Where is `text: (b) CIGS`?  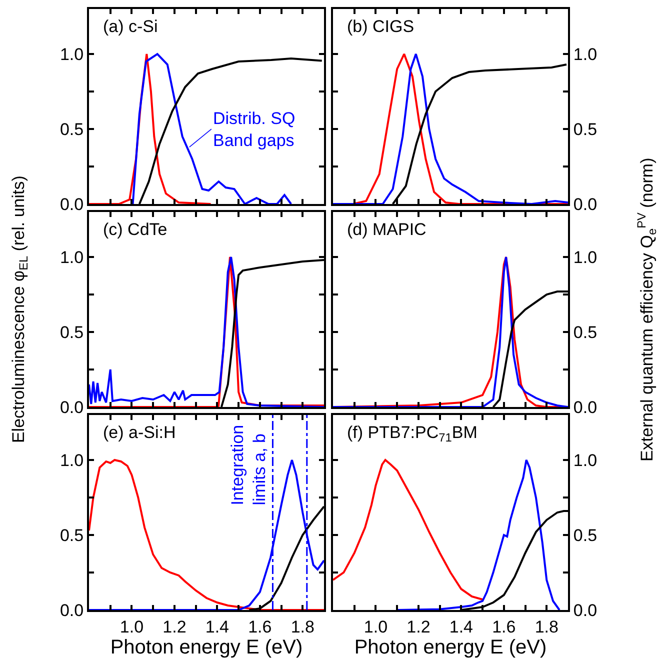 text: (b) CIGS is located at coordinates (380, 26).